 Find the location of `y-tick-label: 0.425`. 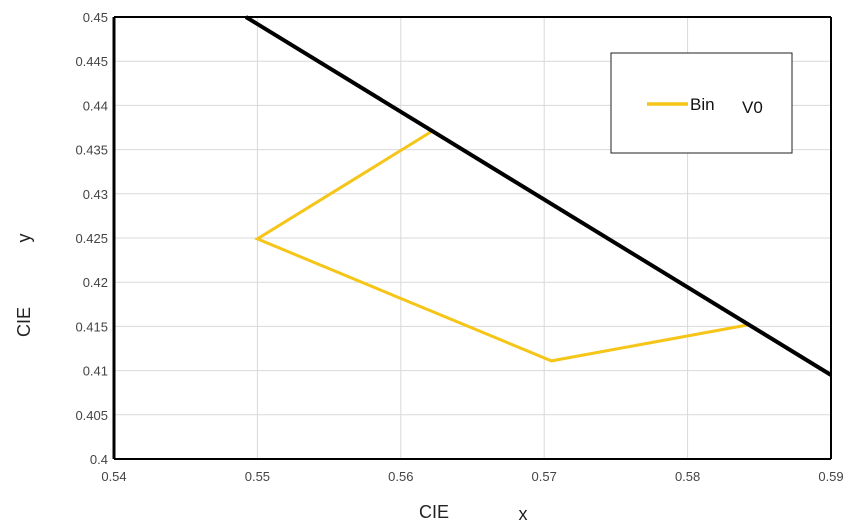

y-tick-label: 0.425 is located at coordinates (91, 238).